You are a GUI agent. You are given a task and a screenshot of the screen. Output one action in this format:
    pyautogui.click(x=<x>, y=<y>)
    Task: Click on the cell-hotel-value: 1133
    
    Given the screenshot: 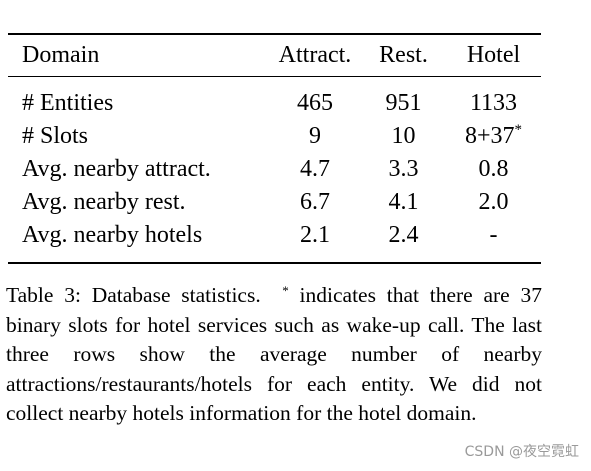 What is the action you would take?
    pyautogui.click(x=493, y=103)
    